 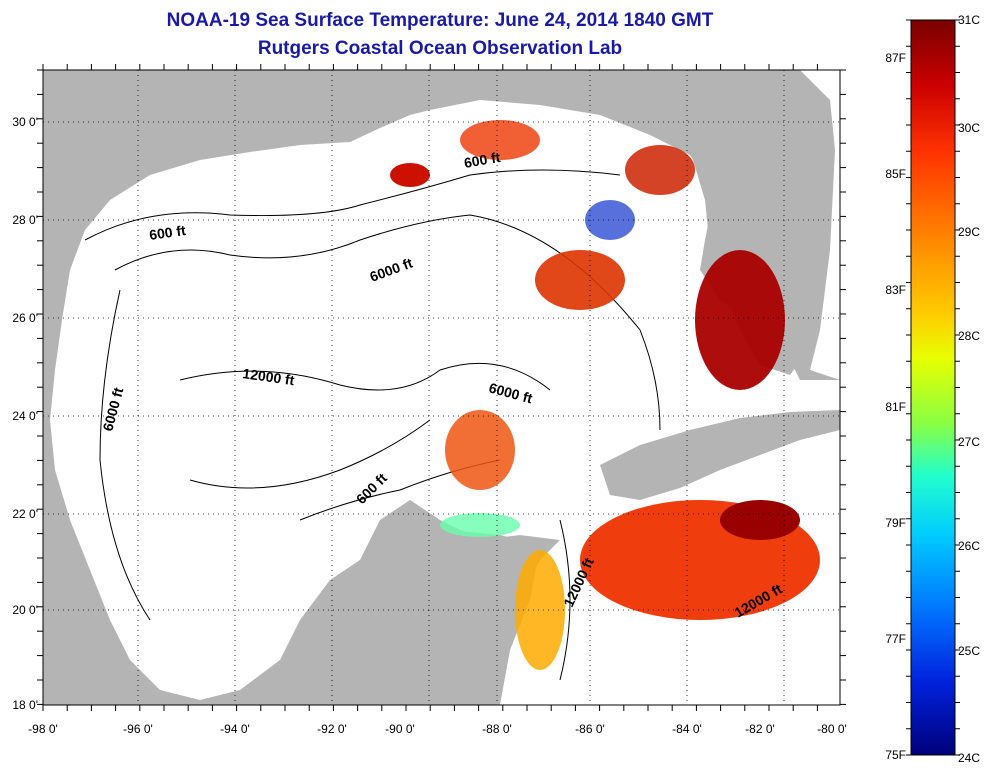 I want to click on x-tick-label: -80 0', so click(x=832, y=729).